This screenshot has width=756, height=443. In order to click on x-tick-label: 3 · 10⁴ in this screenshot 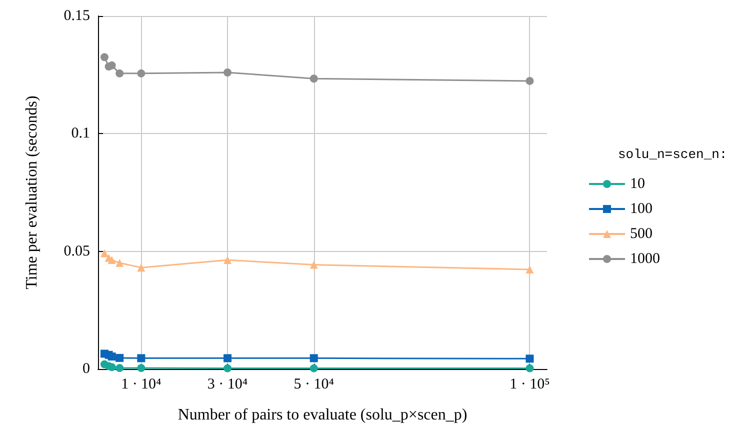, I will do `click(227, 384)`.